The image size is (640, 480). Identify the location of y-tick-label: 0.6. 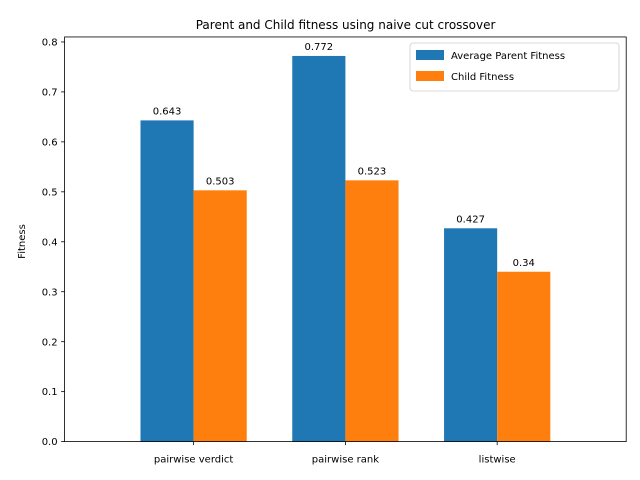
(50, 142).